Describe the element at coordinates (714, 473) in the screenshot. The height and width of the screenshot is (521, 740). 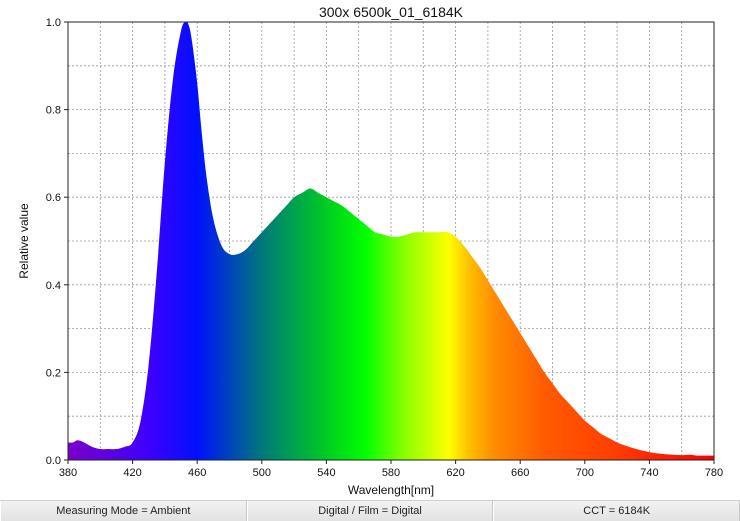
I see `x-tick-label: 780` at that location.